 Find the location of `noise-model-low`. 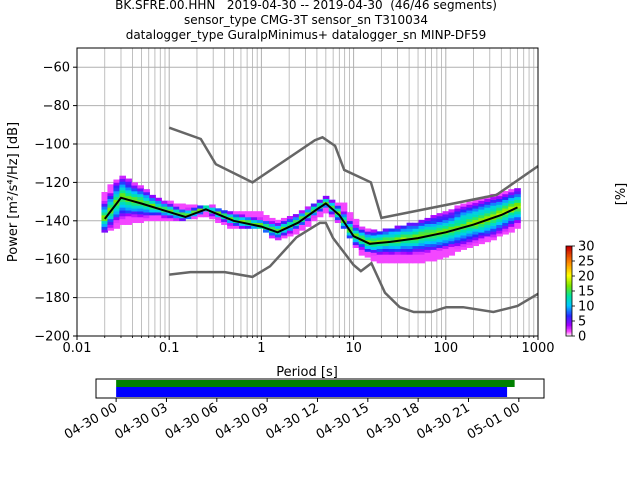

noise-model-low is located at coordinates (354, 267).